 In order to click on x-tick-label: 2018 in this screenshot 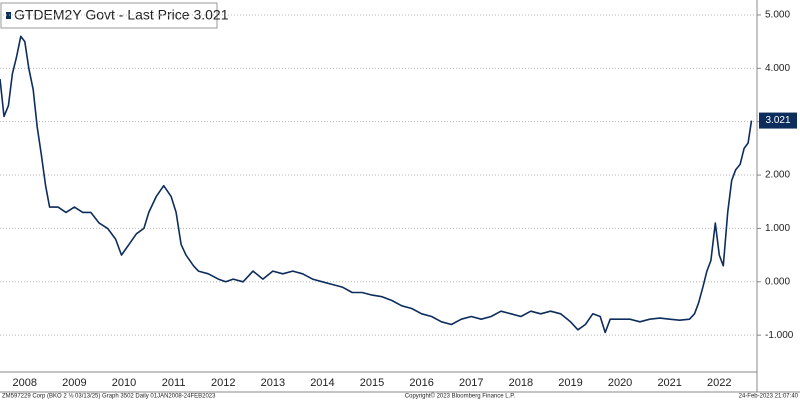, I will do `click(521, 383)`.